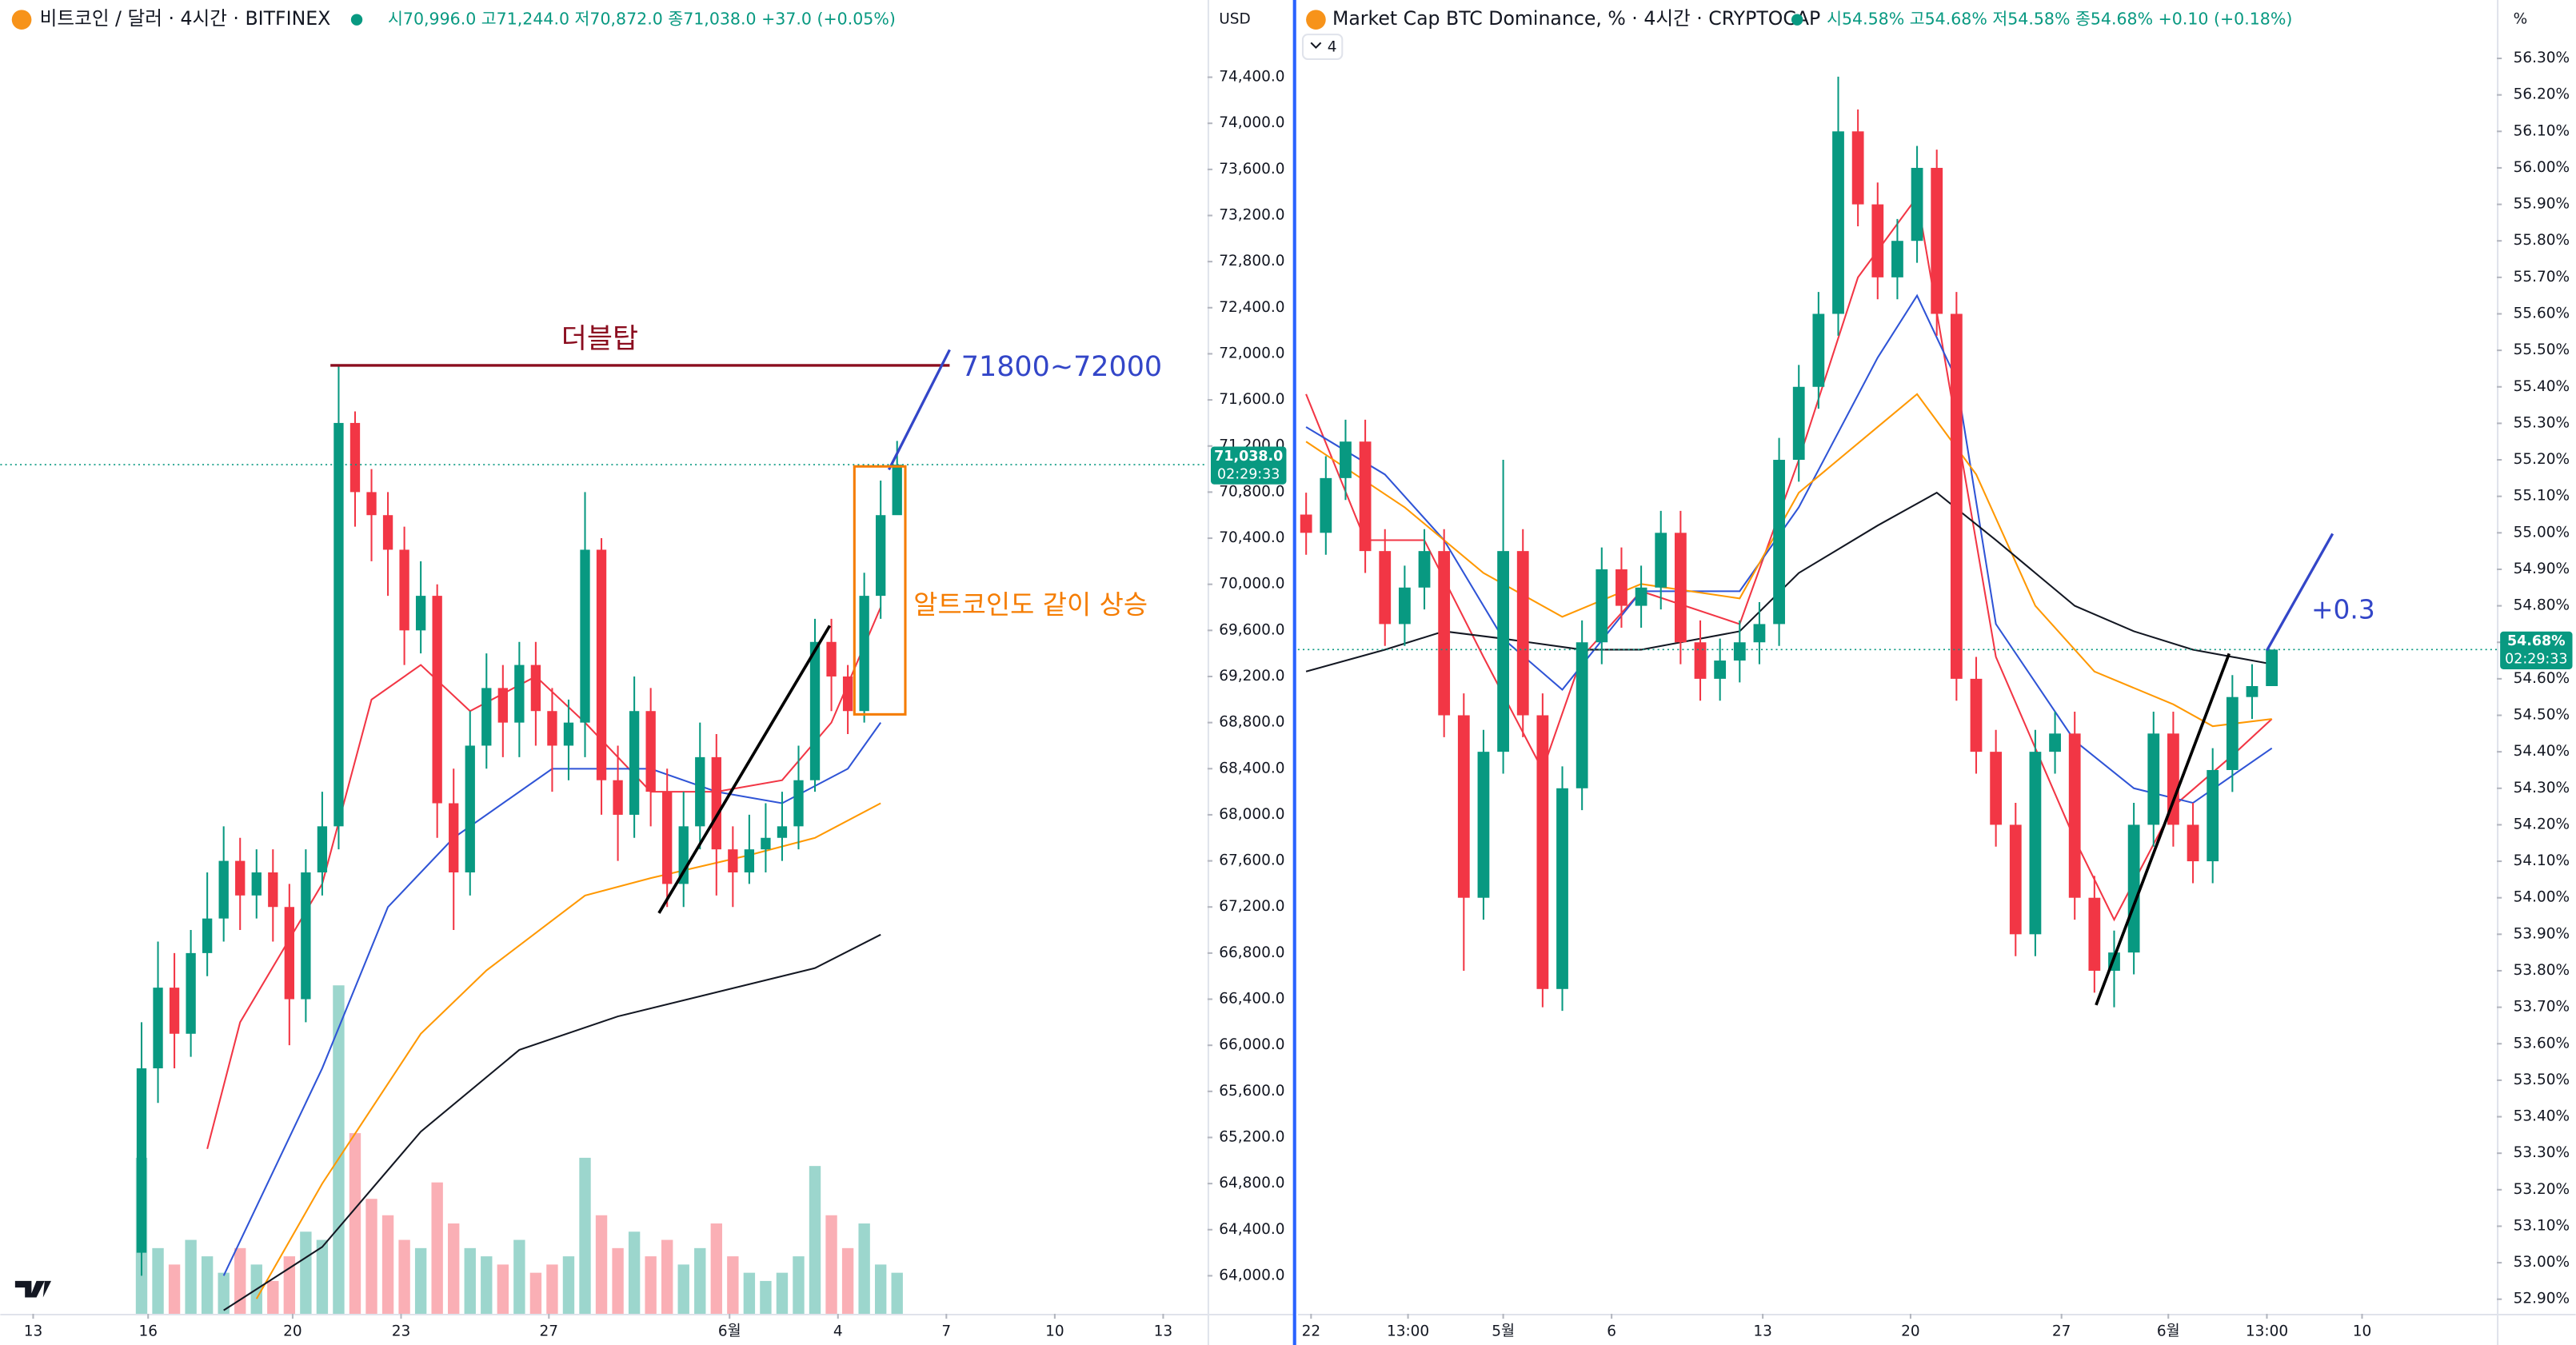 The height and width of the screenshot is (1345, 2576). What do you see at coordinates (1251, 400) in the screenshot?
I see `y-tick-label: 71,600.0` at bounding box center [1251, 400].